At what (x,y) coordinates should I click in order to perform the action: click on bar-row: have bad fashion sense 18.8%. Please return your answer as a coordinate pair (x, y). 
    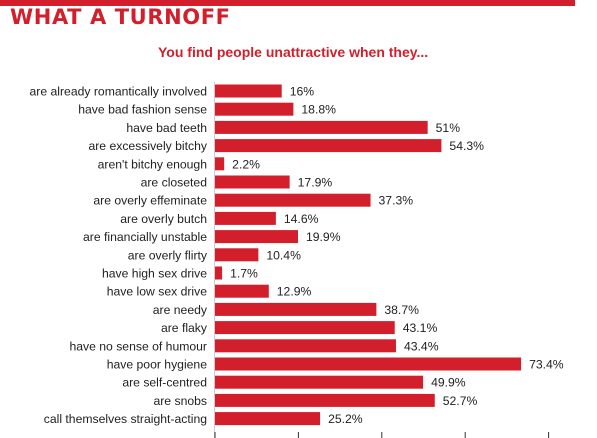
    Looking at the image, I should click on (207, 109).